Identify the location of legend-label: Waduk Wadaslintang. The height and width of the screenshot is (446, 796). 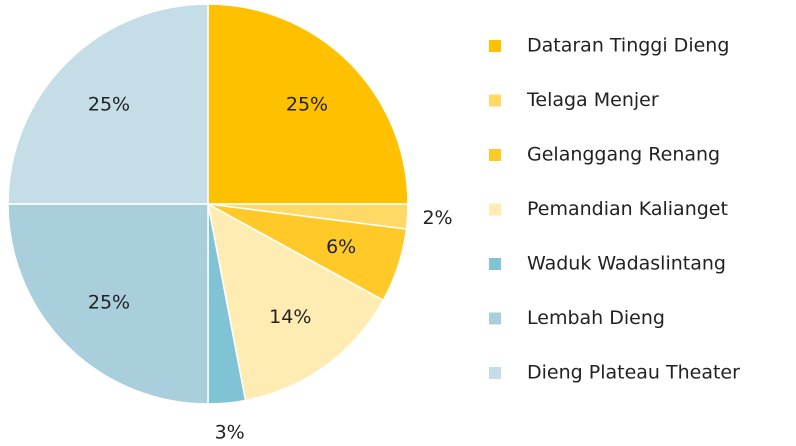
(626, 264).